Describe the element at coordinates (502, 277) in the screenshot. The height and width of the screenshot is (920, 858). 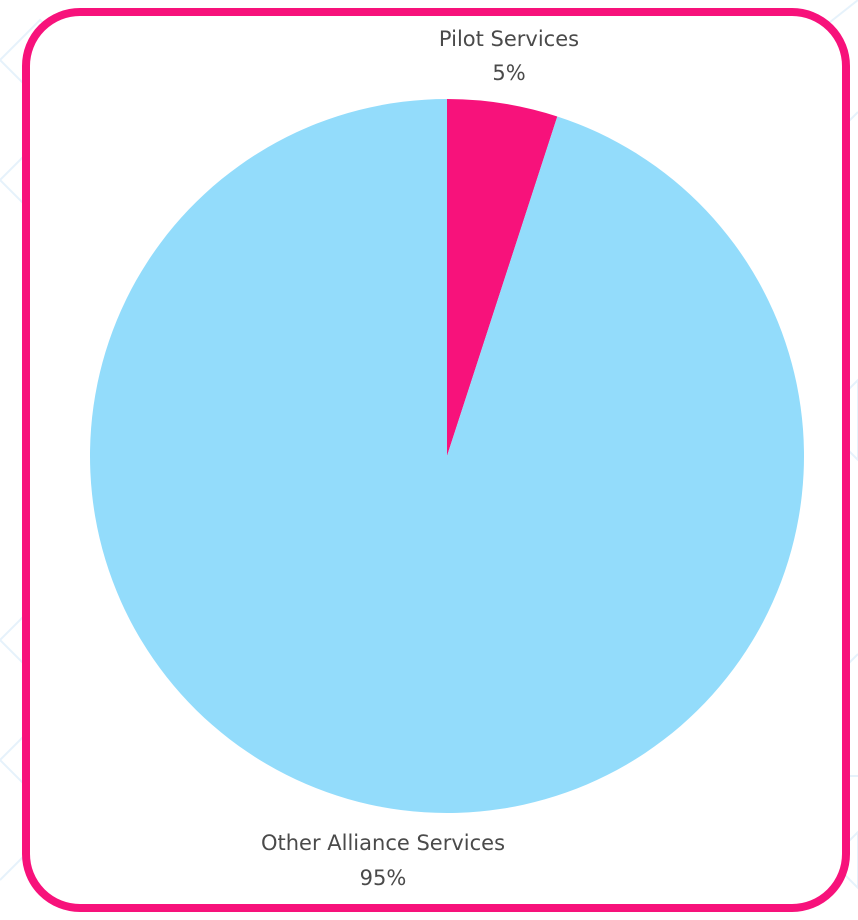
I see `pie-slice-pilot-services` at that location.